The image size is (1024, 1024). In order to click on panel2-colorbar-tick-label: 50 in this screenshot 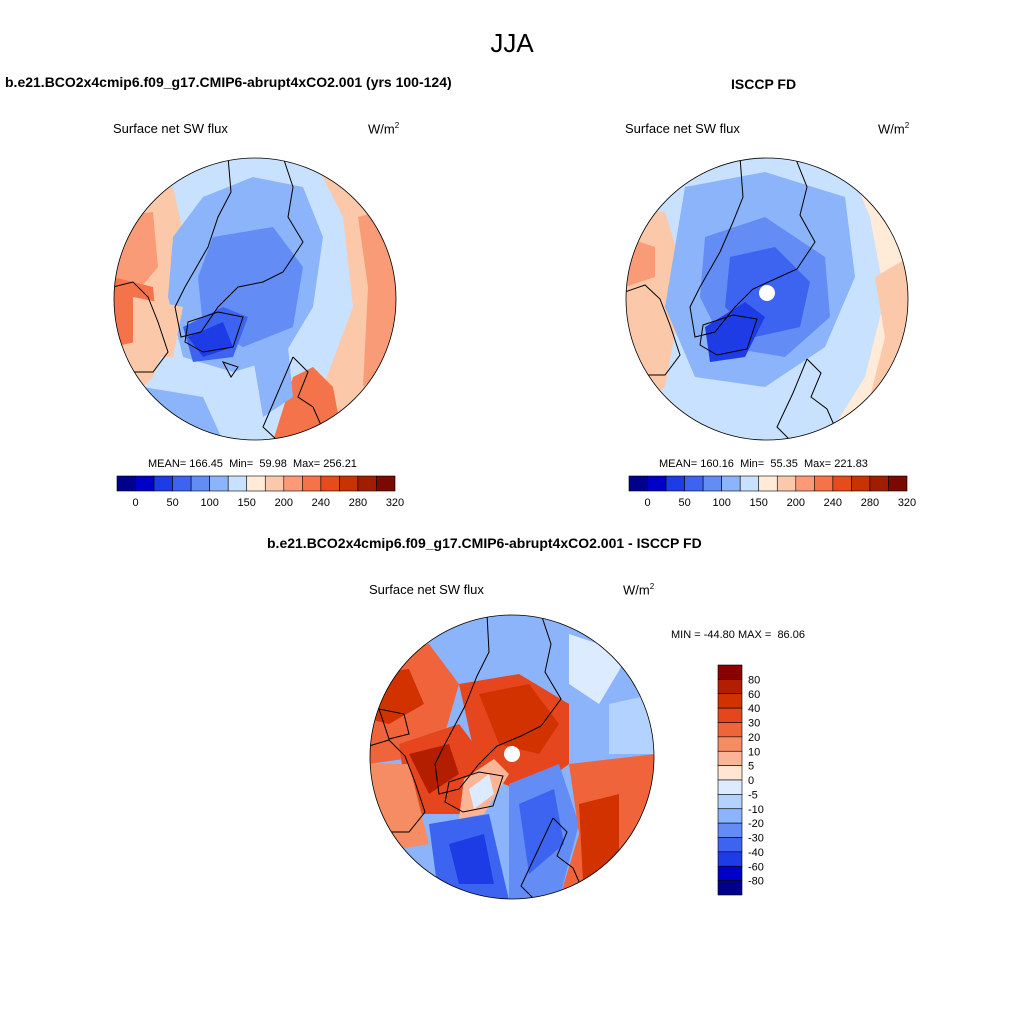, I will do `click(684, 503)`.